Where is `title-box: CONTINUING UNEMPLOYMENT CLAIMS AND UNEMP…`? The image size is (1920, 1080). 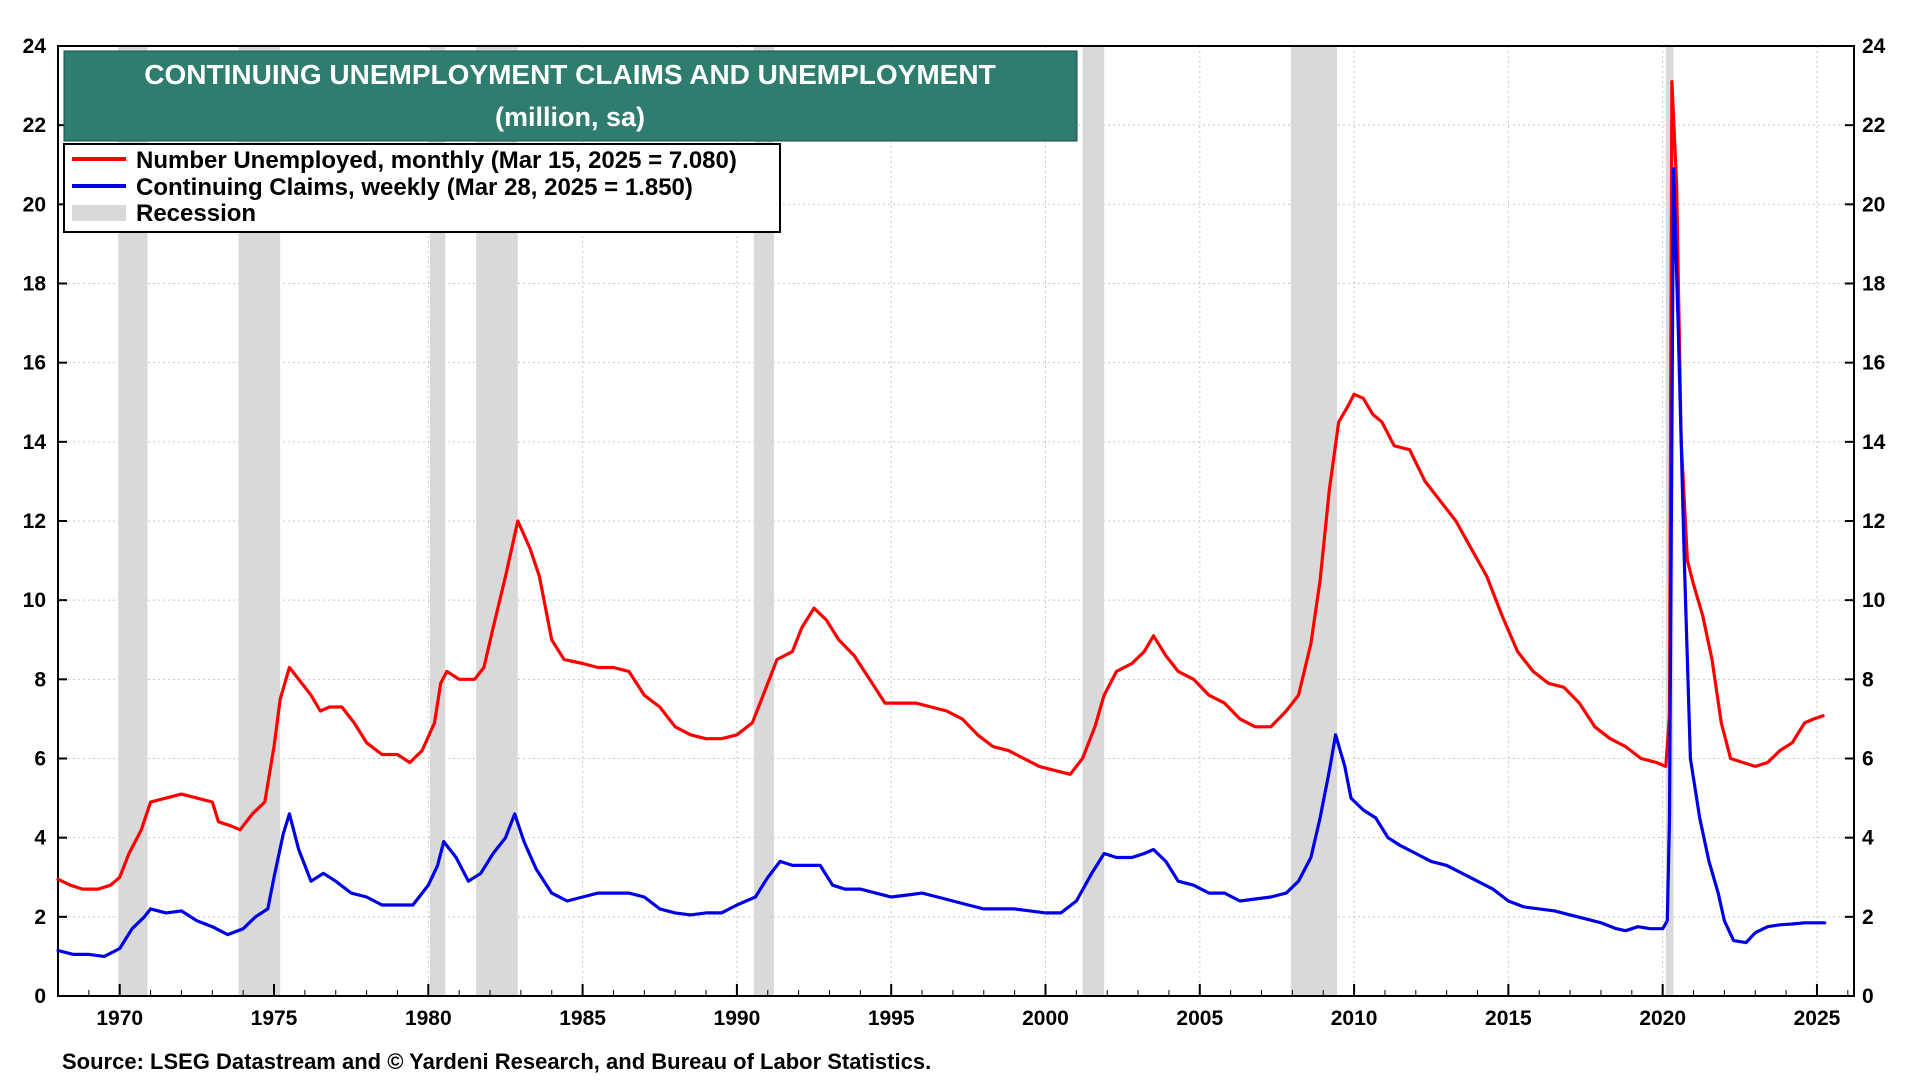 title-box: CONTINUING UNEMPLOYMENT CLAIMS AND UNEMP… is located at coordinates (570, 96).